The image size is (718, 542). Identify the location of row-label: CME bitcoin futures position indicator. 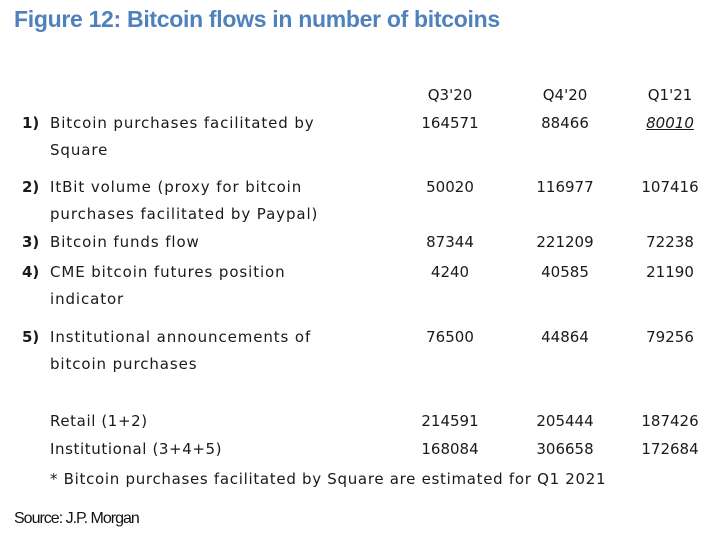
(168, 286).